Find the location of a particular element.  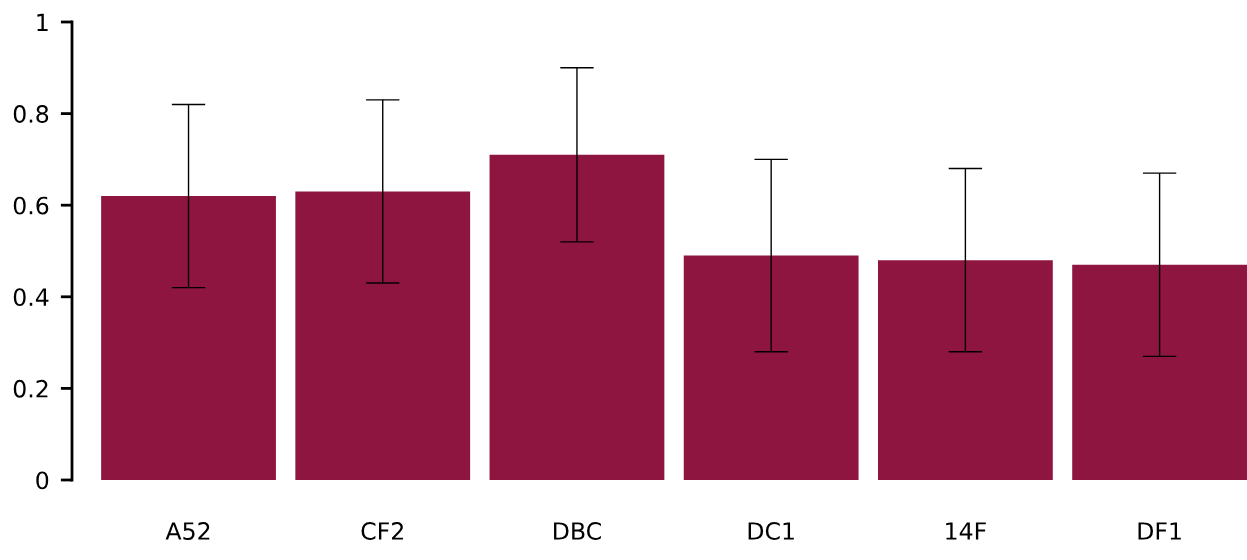

y-tick-label: 0.6 is located at coordinates (31, 205).